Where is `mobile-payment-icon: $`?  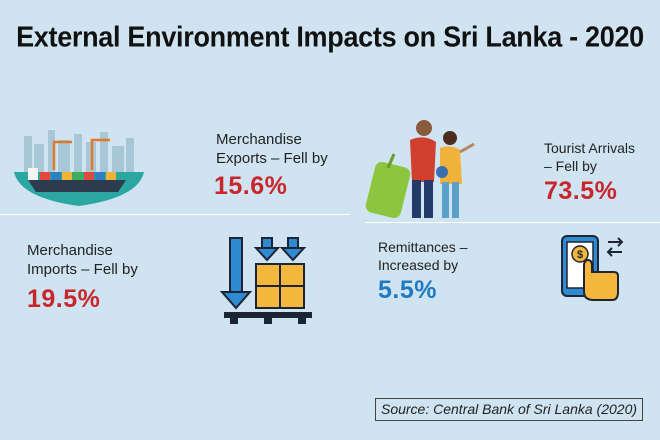 mobile-payment-icon: $ is located at coordinates (592, 268).